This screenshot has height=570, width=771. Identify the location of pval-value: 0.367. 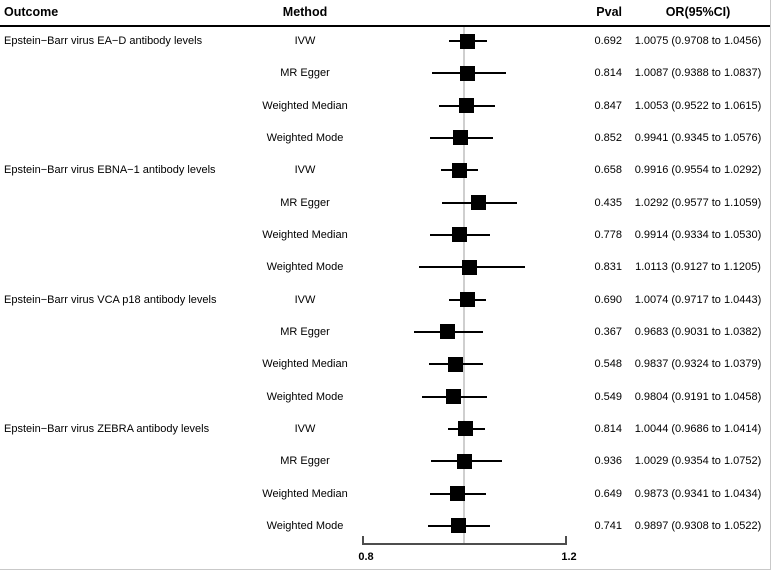
(608, 331).